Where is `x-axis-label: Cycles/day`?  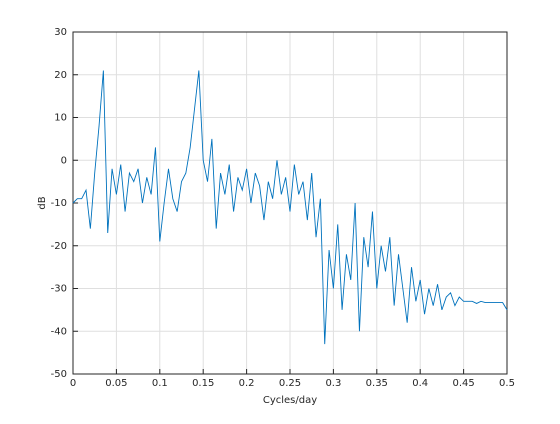 x-axis-label: Cycles/day is located at coordinates (290, 400).